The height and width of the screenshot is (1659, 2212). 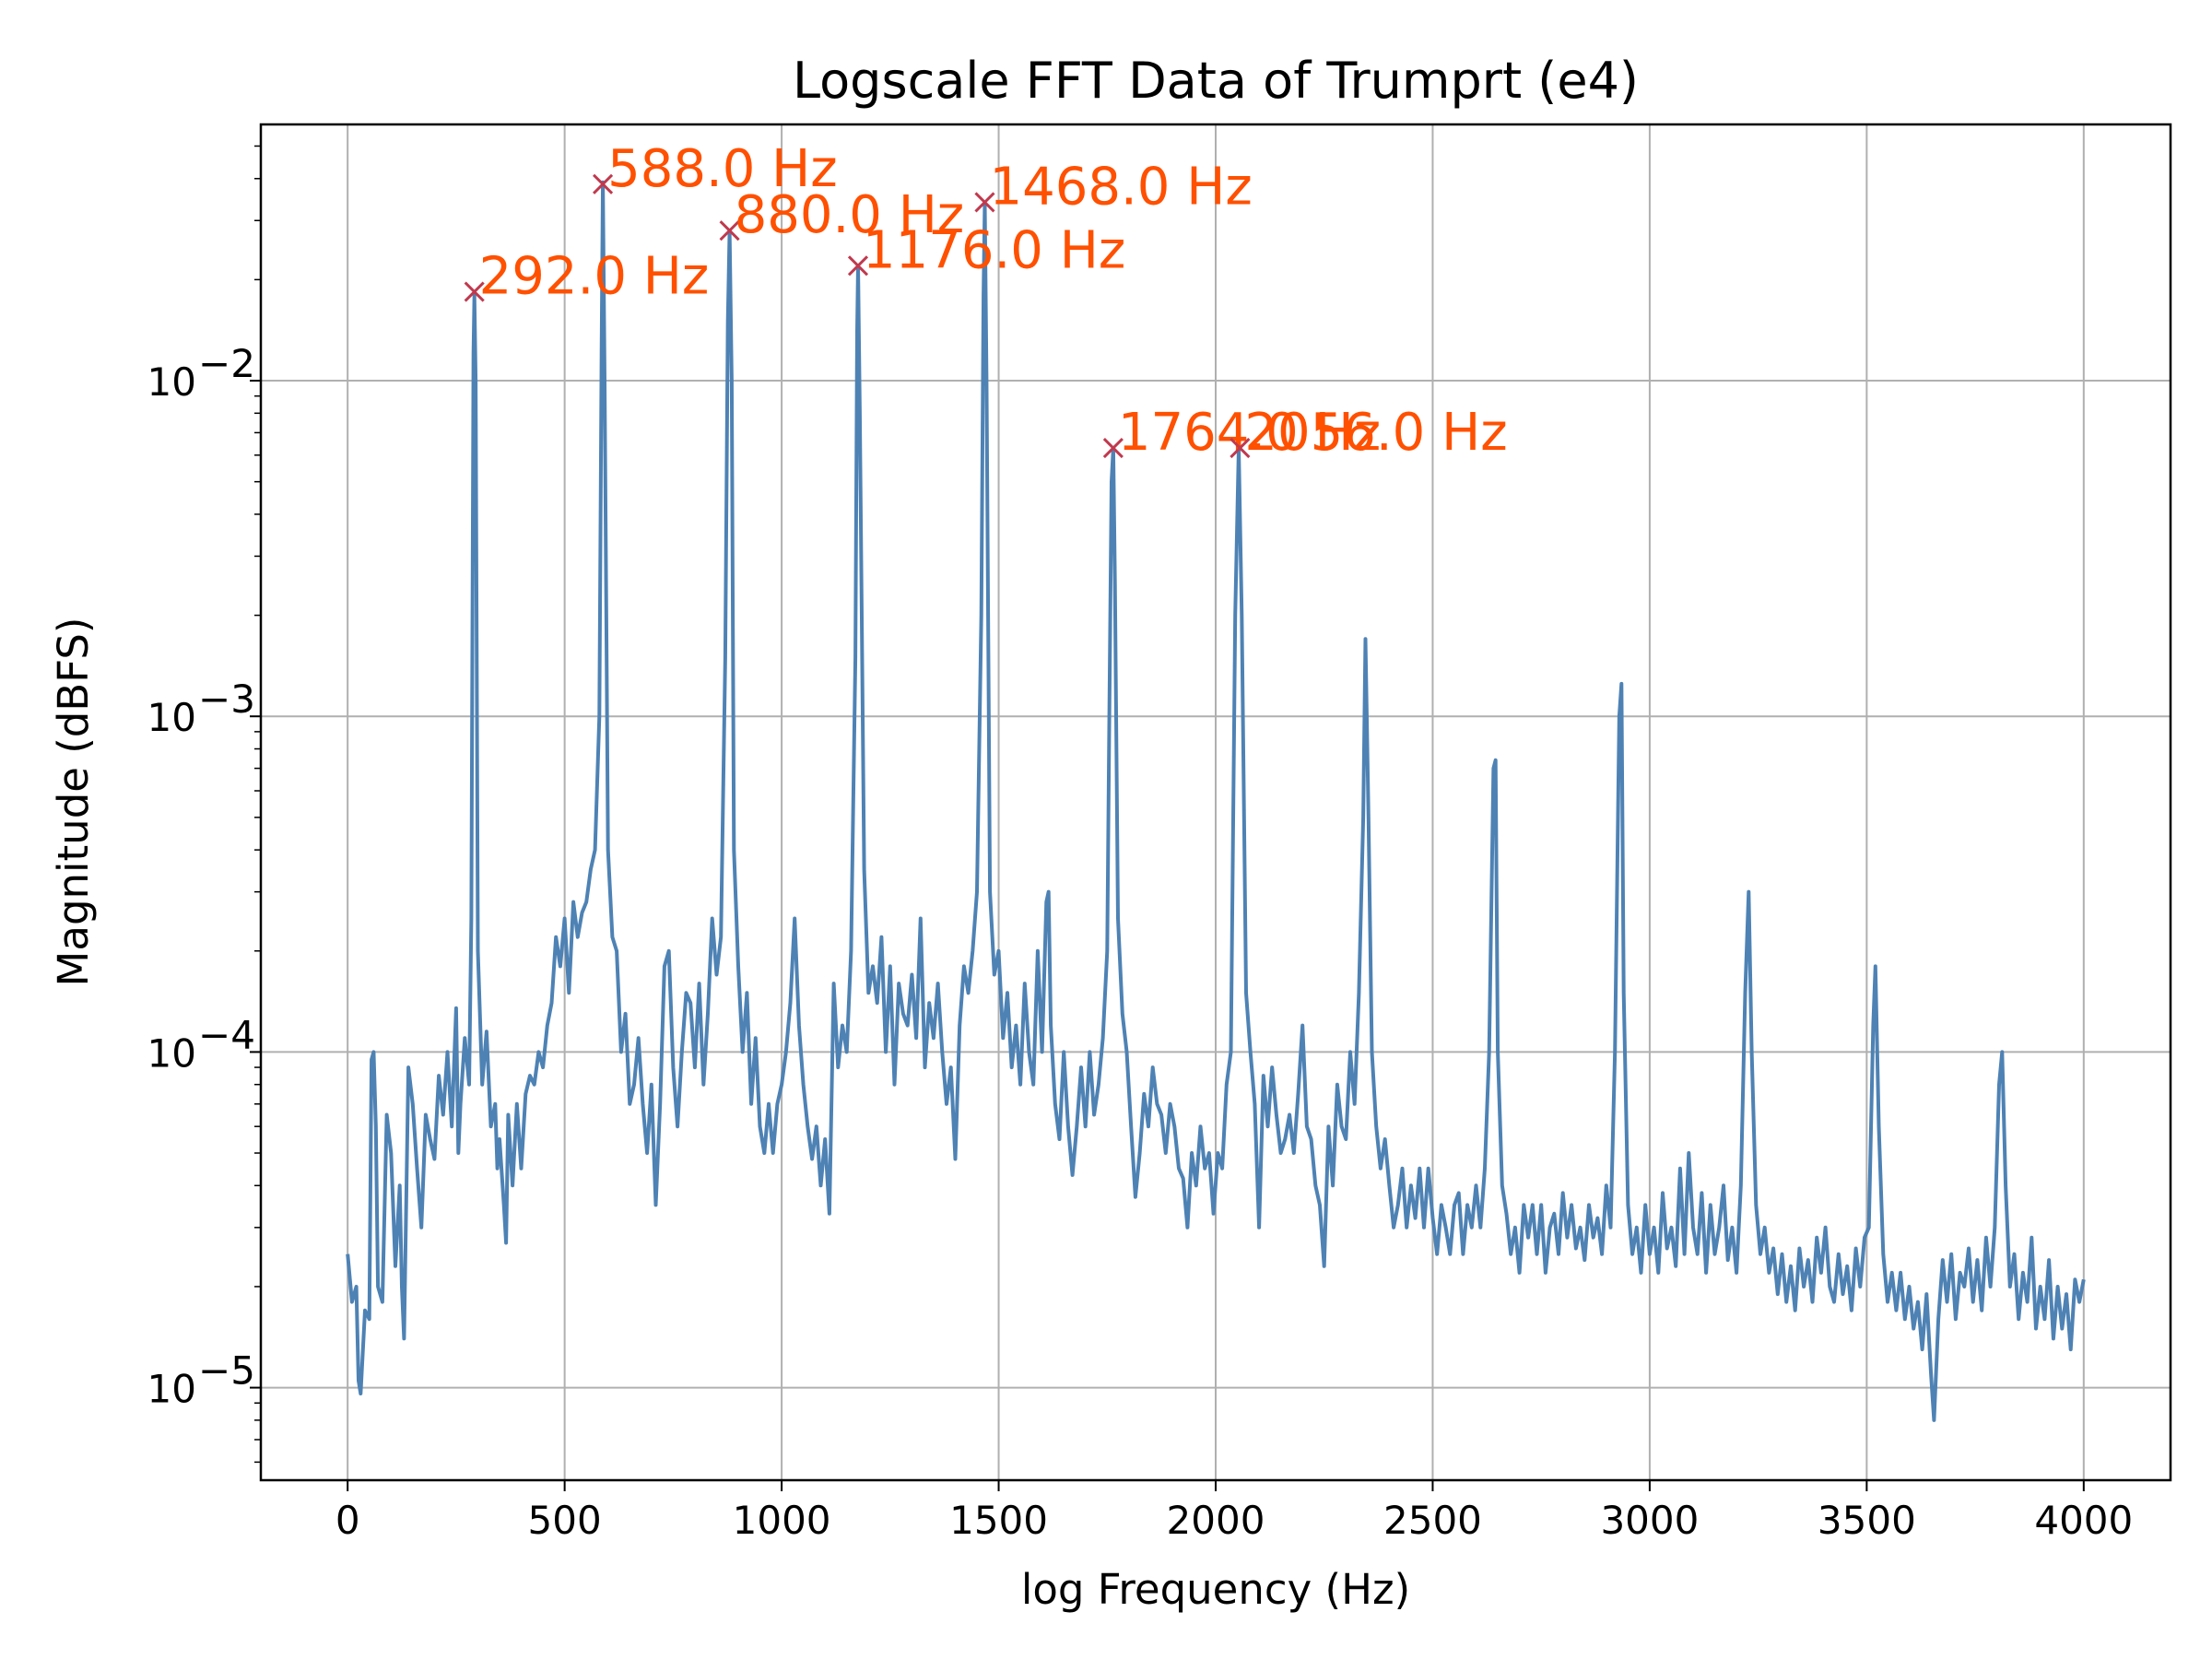 I want to click on peak-label: 1468.0 Hz, so click(x=1120, y=187).